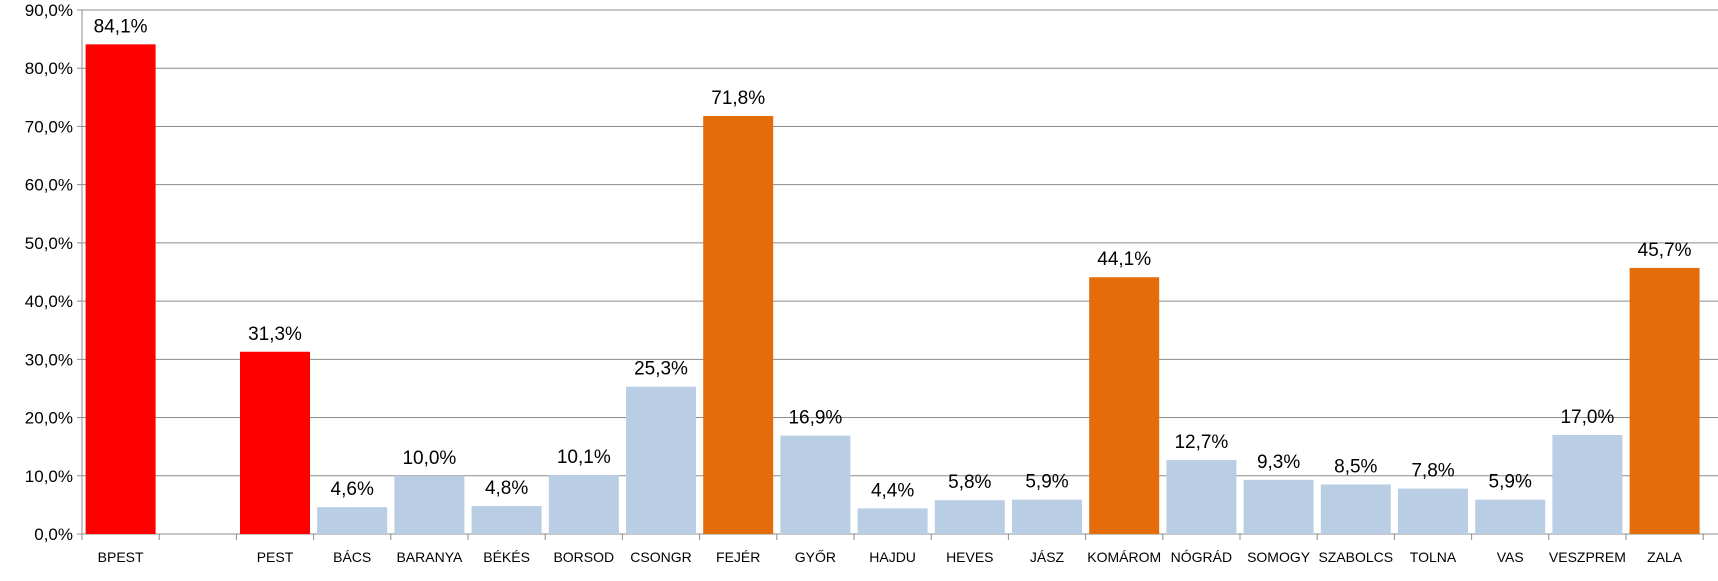  What do you see at coordinates (661, 369) in the screenshot?
I see `data-label: 25,3%` at bounding box center [661, 369].